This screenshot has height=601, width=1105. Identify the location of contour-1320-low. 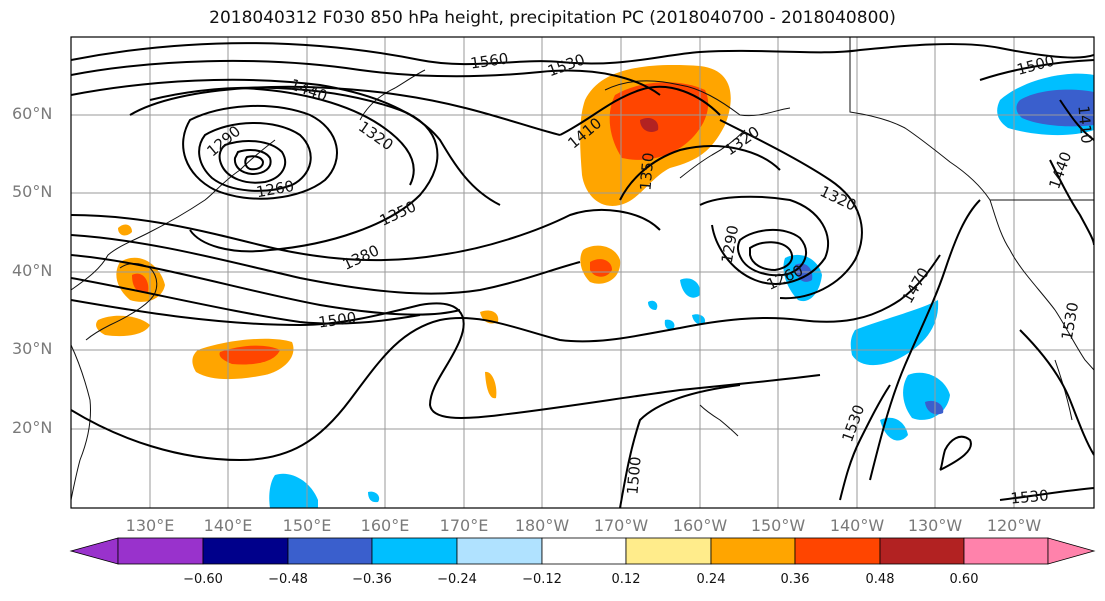
(252, 161).